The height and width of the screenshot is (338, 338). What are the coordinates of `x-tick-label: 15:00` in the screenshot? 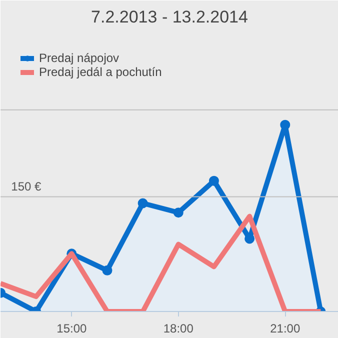 It's located at (71, 329).